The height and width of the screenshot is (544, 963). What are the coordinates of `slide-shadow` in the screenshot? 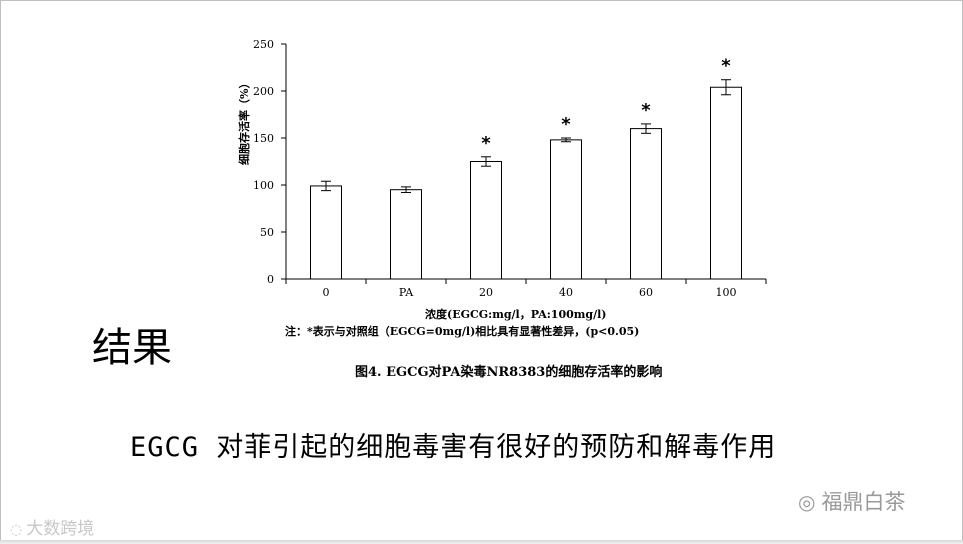 It's located at (481, 542).